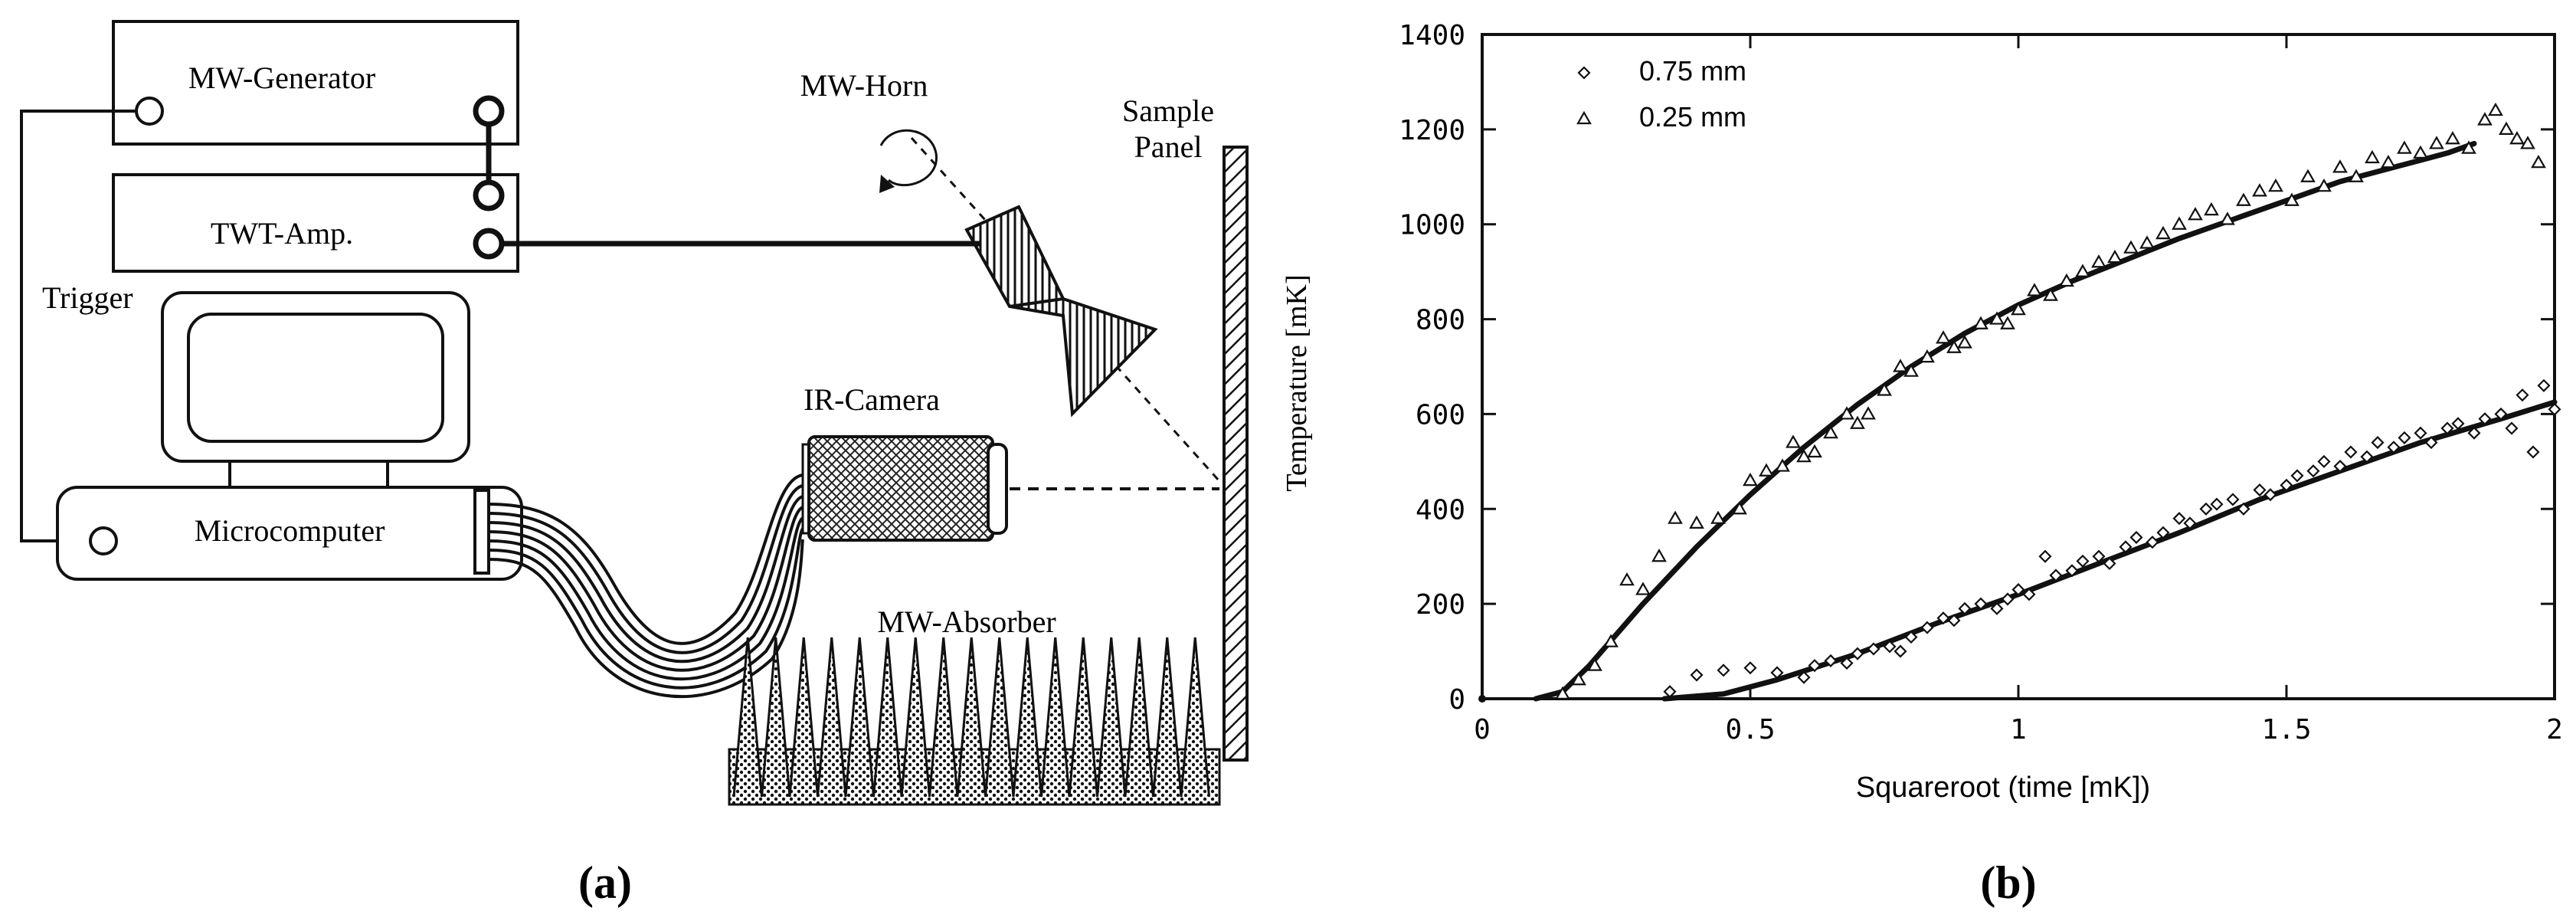  What do you see at coordinates (908, 158) in the screenshot?
I see `rotation-arrow` at bounding box center [908, 158].